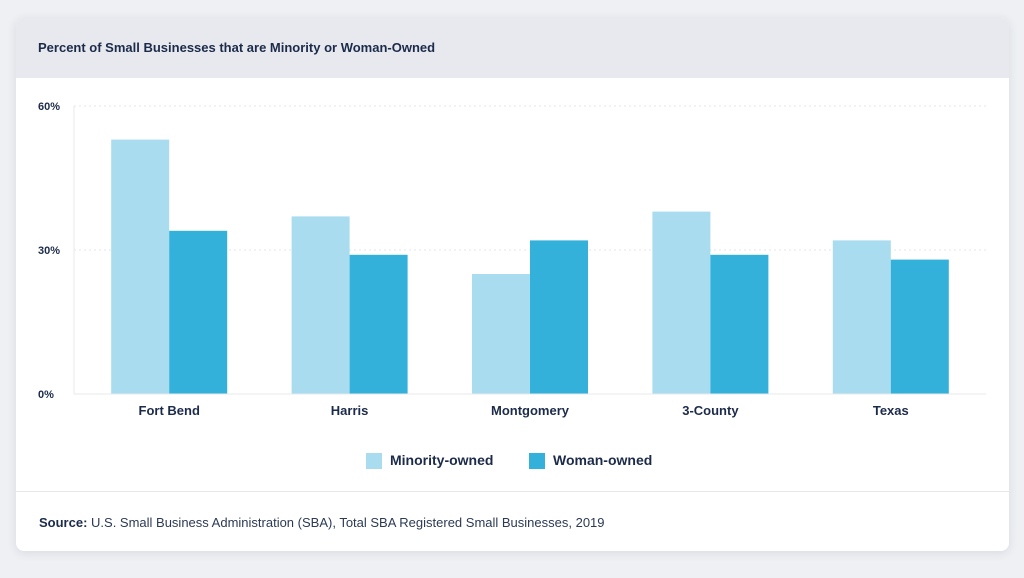  What do you see at coordinates (559, 317) in the screenshot?
I see `bar-woman-owned-montgomery` at bounding box center [559, 317].